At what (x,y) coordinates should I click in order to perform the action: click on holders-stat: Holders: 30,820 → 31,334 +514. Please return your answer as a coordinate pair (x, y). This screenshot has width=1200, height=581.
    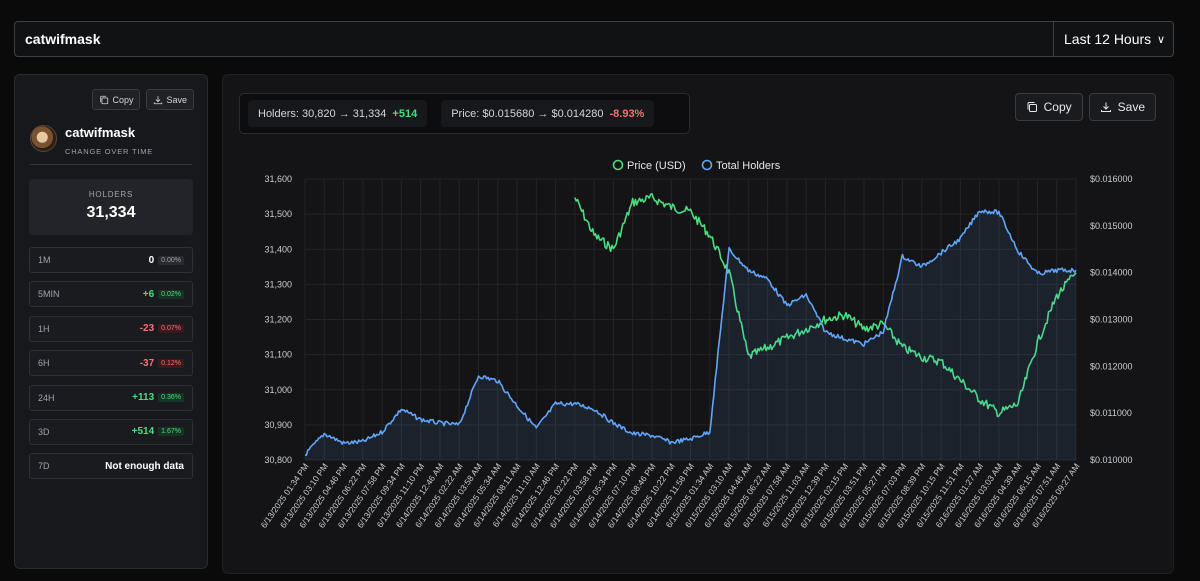
    Looking at the image, I should click on (338, 113).